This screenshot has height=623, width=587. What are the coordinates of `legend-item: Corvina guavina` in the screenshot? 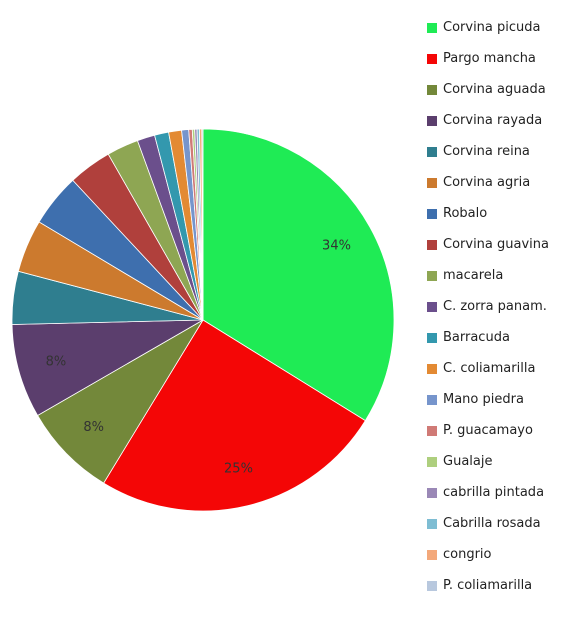 It's located at (506, 244).